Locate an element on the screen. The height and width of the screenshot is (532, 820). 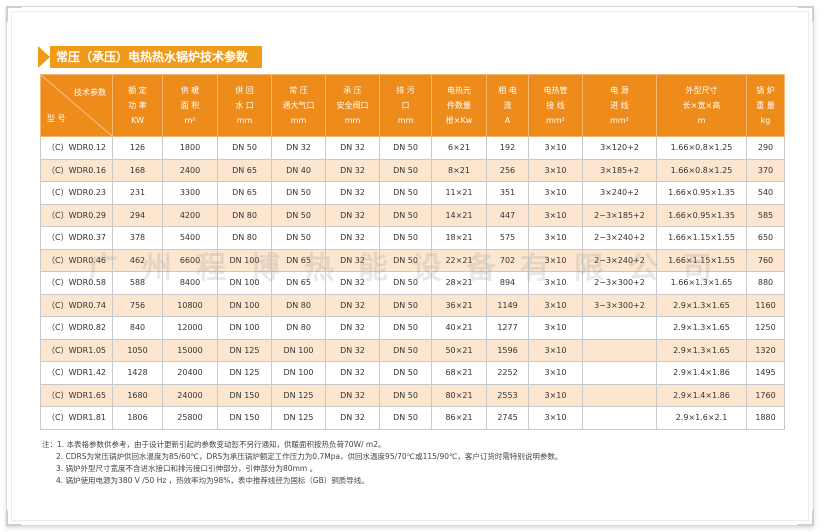
value-cell: 24000 is located at coordinates (190, 395).